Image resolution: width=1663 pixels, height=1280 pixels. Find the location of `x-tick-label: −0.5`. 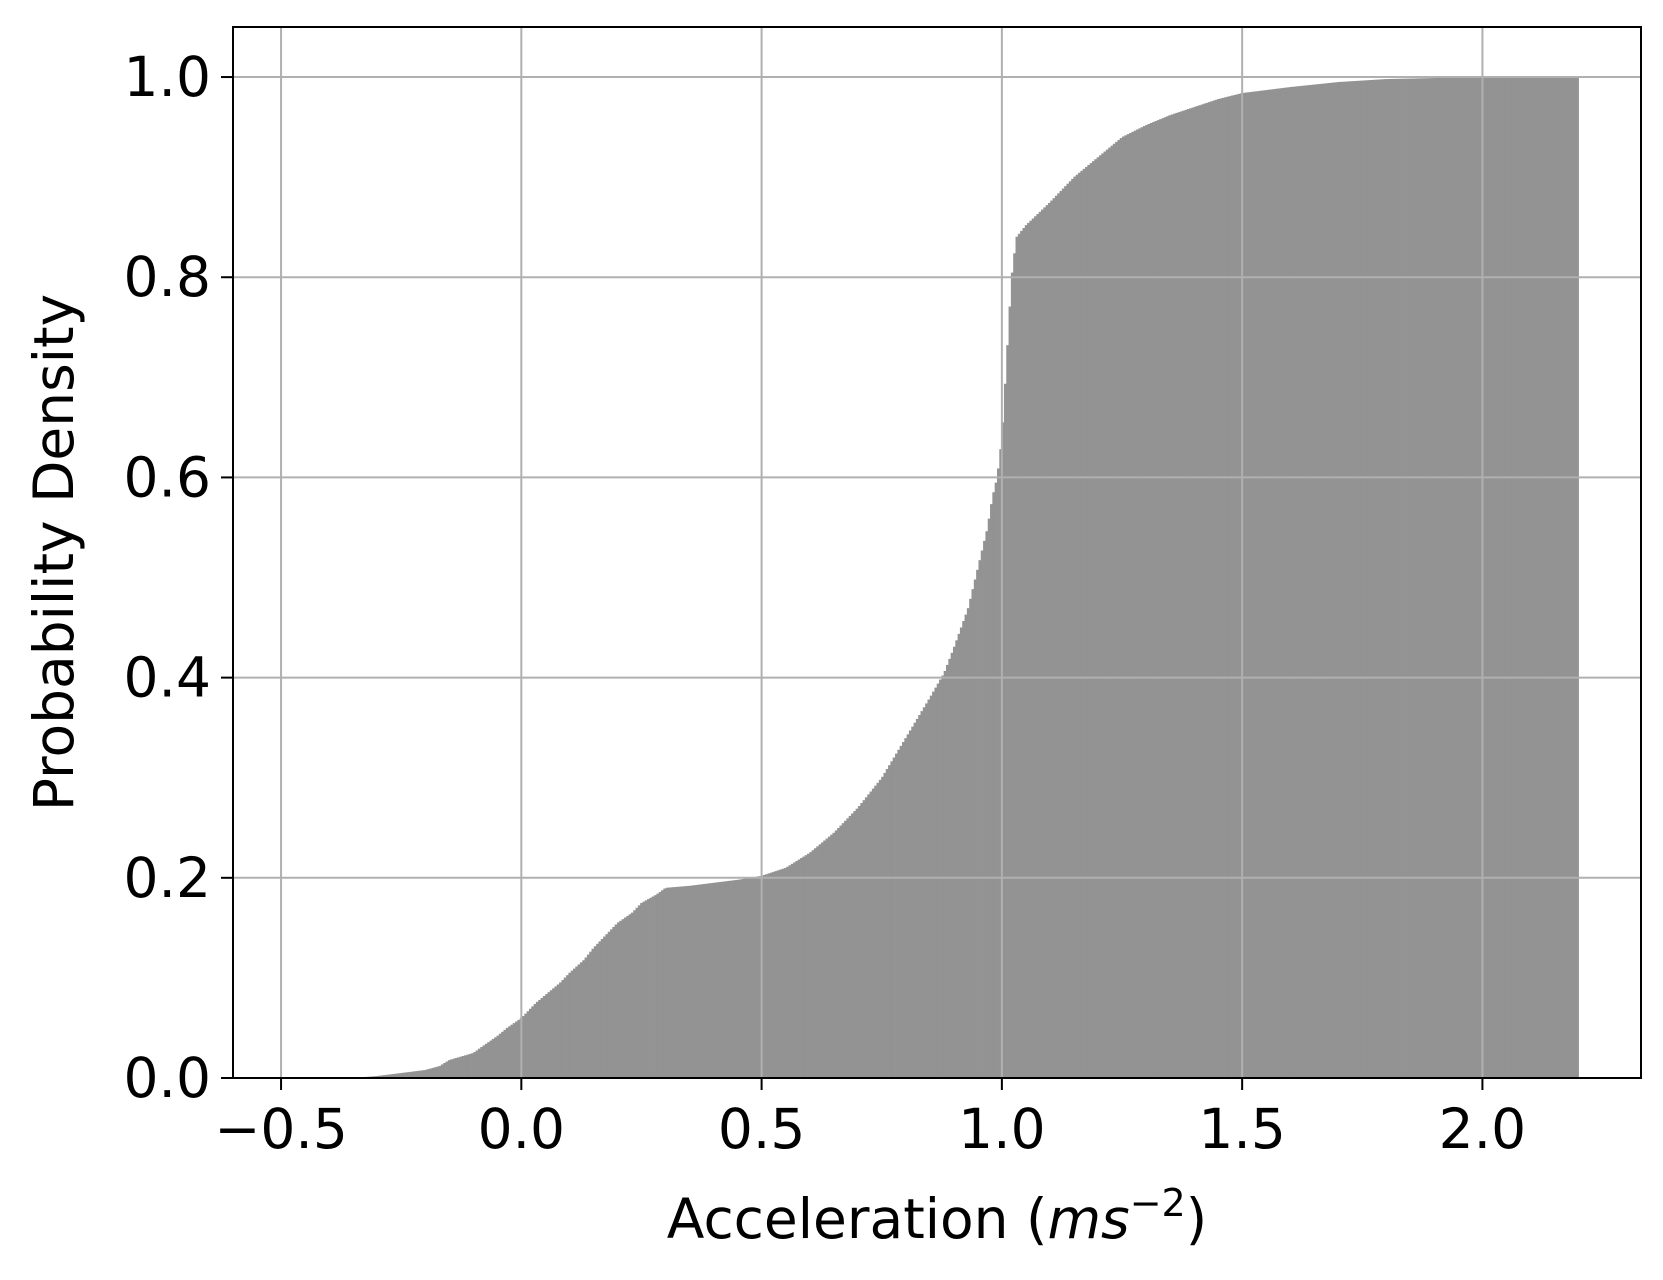

x-tick-label: −0.5 is located at coordinates (281, 1129).